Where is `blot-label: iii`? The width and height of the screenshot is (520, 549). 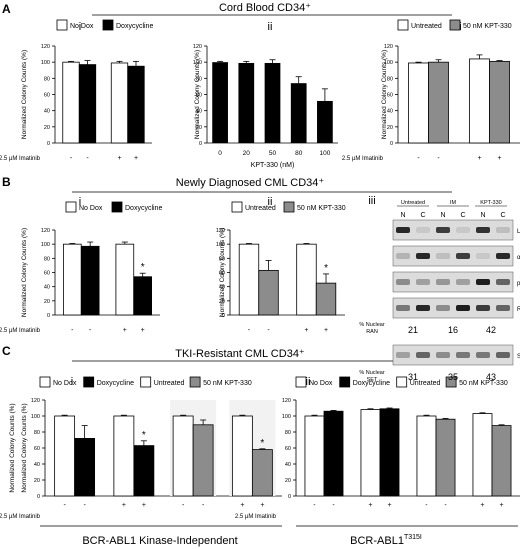 blot-label: iii is located at coordinates (371, 201).